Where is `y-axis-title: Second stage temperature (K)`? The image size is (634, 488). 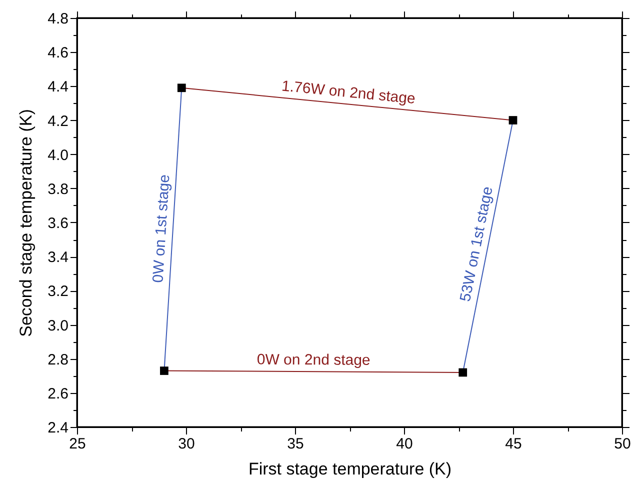 y-axis-title: Second stage temperature (K) is located at coordinates (26, 223).